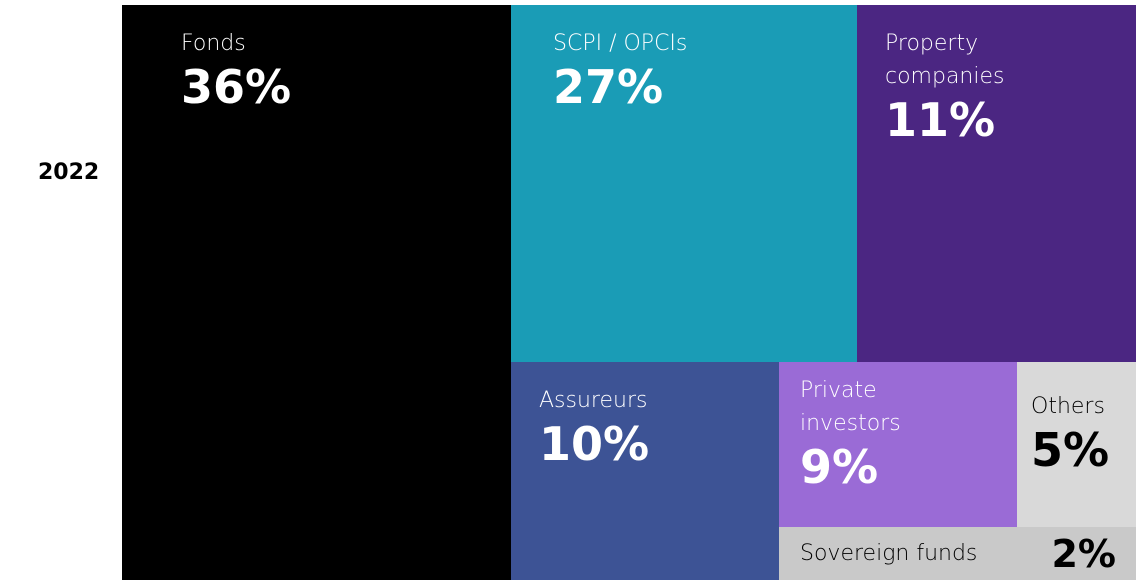 This screenshot has height=581, width=1141. Describe the element at coordinates (1068, 406) in the screenshot. I see `tile-label: Others` at that location.